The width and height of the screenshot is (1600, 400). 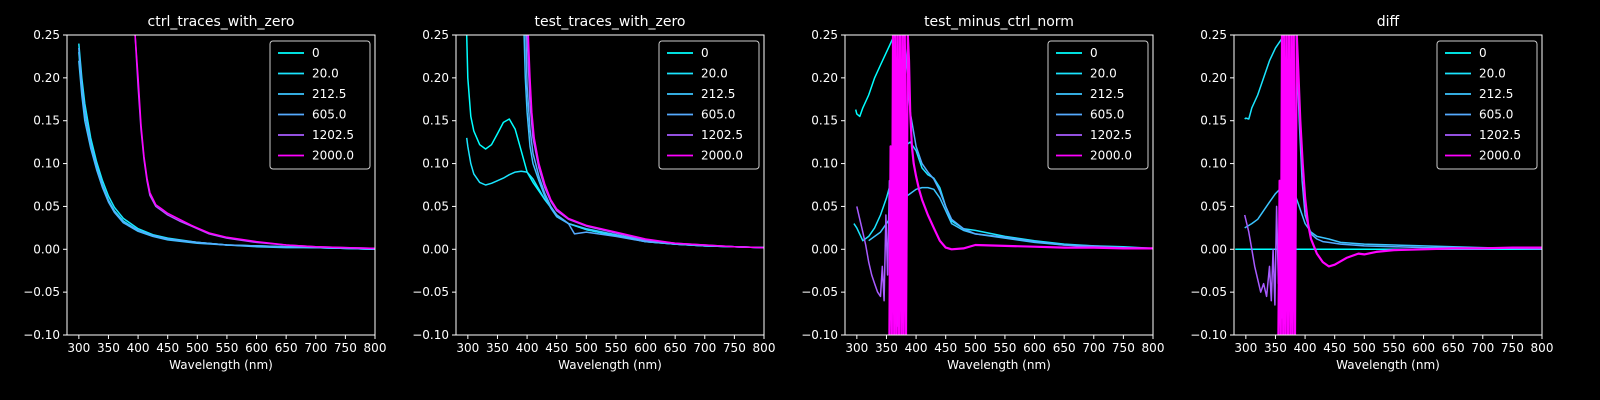 I want to click on chart-title: ctrl_traces_with_zero, so click(x=221, y=22).